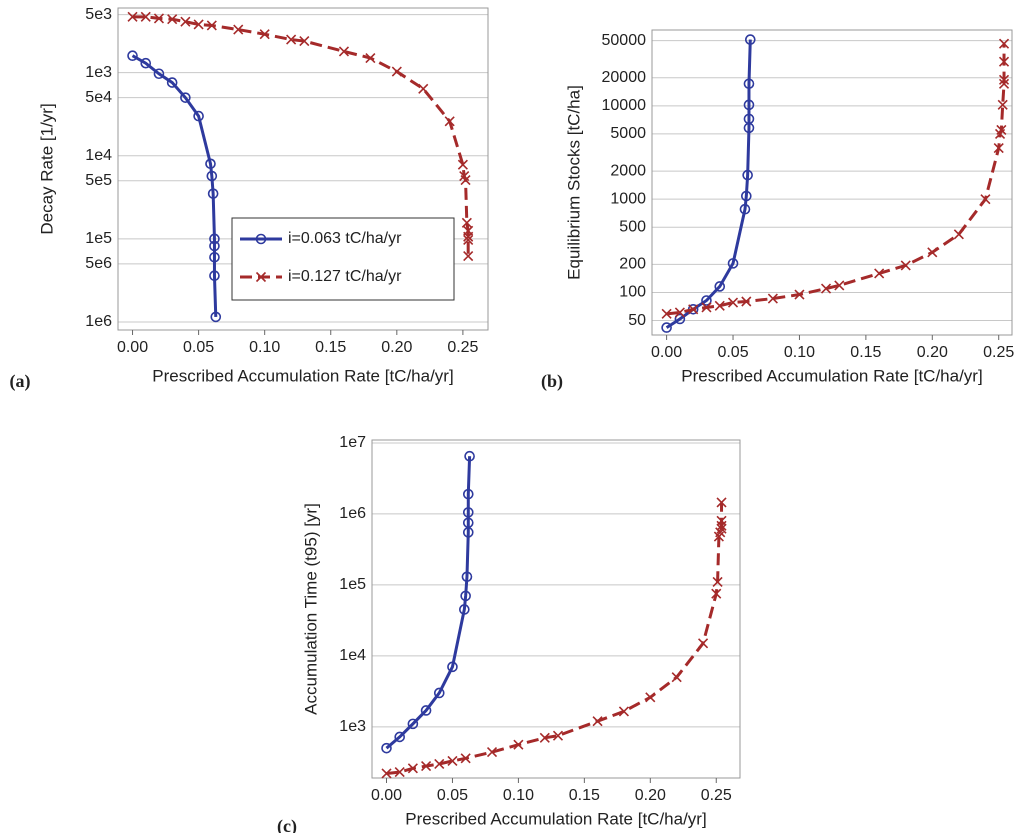 Image resolution: width=1019 pixels, height=833 pixels. What do you see at coordinates (330, 347) in the screenshot?
I see `x-tick-label: 0.15` at bounding box center [330, 347].